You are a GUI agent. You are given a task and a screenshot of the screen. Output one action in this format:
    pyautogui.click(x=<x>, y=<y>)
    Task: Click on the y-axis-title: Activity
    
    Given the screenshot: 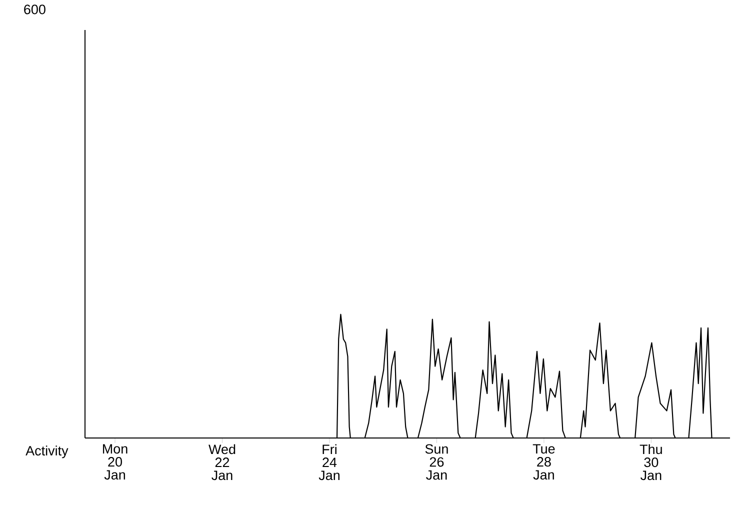 What is the action you would take?
    pyautogui.click(x=47, y=452)
    